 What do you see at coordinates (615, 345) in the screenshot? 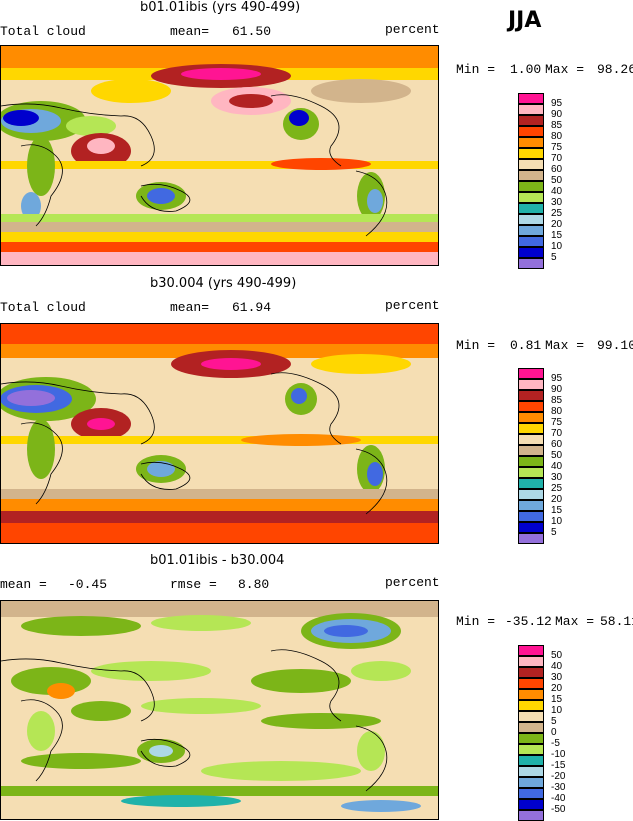
I see `panel2-max-value: 99.10` at bounding box center [615, 345].